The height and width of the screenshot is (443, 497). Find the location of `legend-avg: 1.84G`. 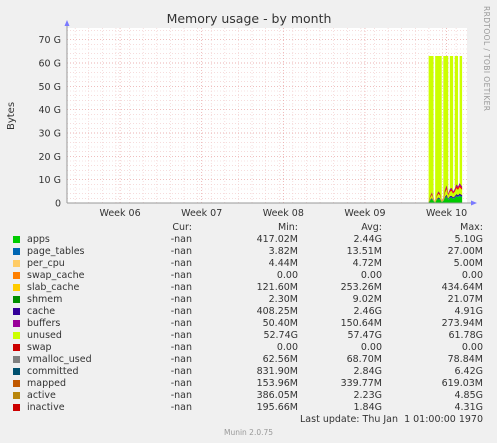

legend-avg: 1.84G is located at coordinates (367, 407).